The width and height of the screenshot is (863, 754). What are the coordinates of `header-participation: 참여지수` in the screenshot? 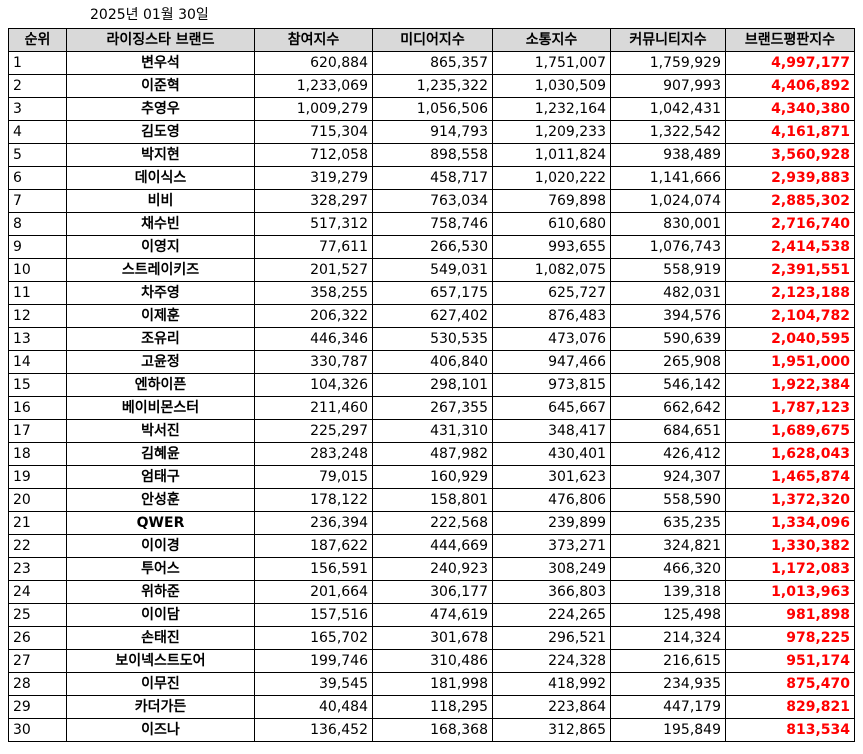 It's located at (313, 40).